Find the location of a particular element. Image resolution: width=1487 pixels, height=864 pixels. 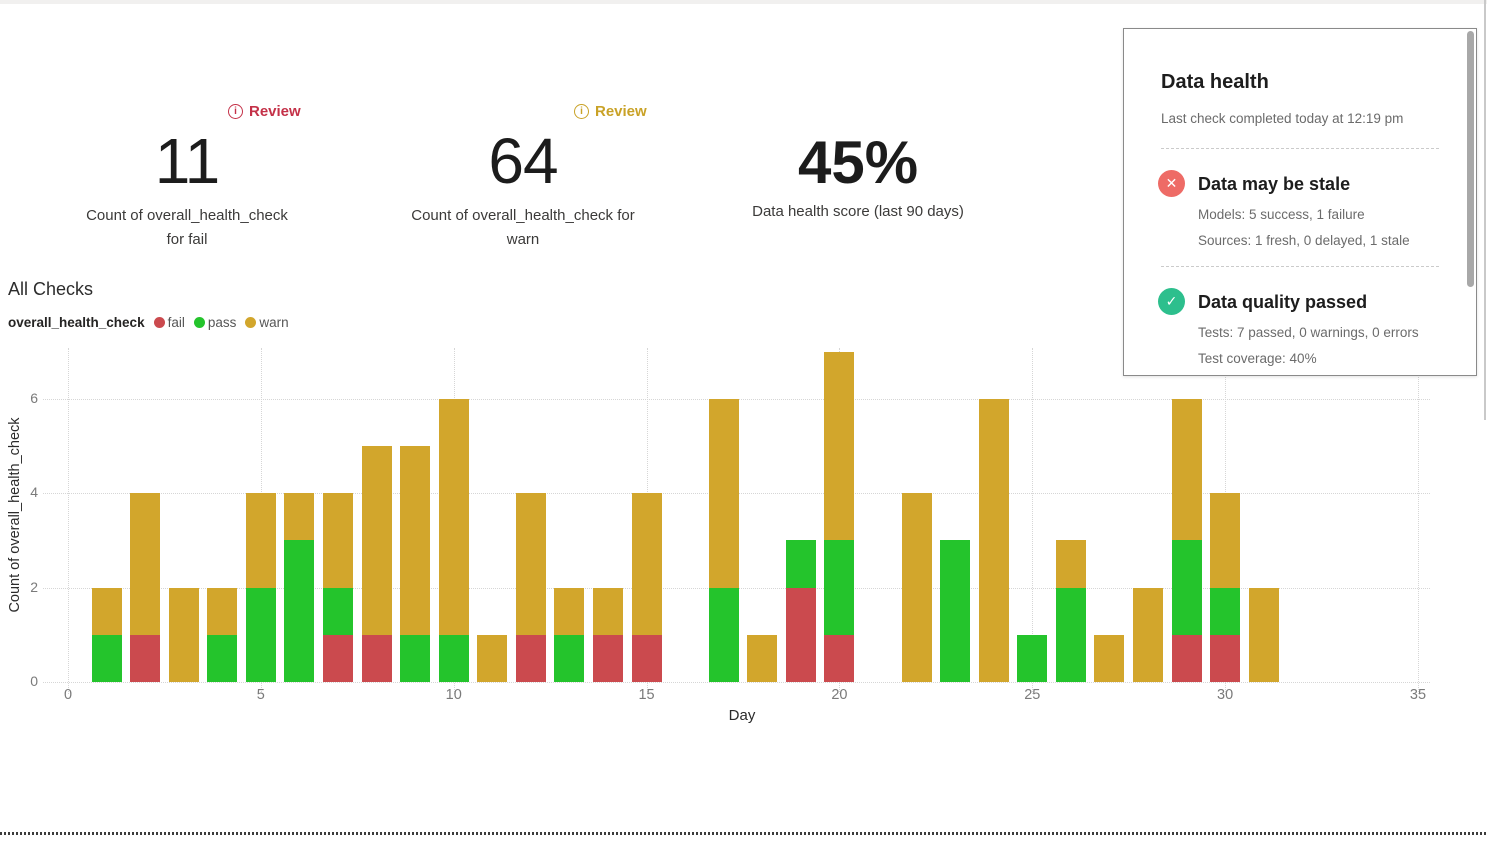

pass-status-icon: ✓ is located at coordinates (1171, 301).